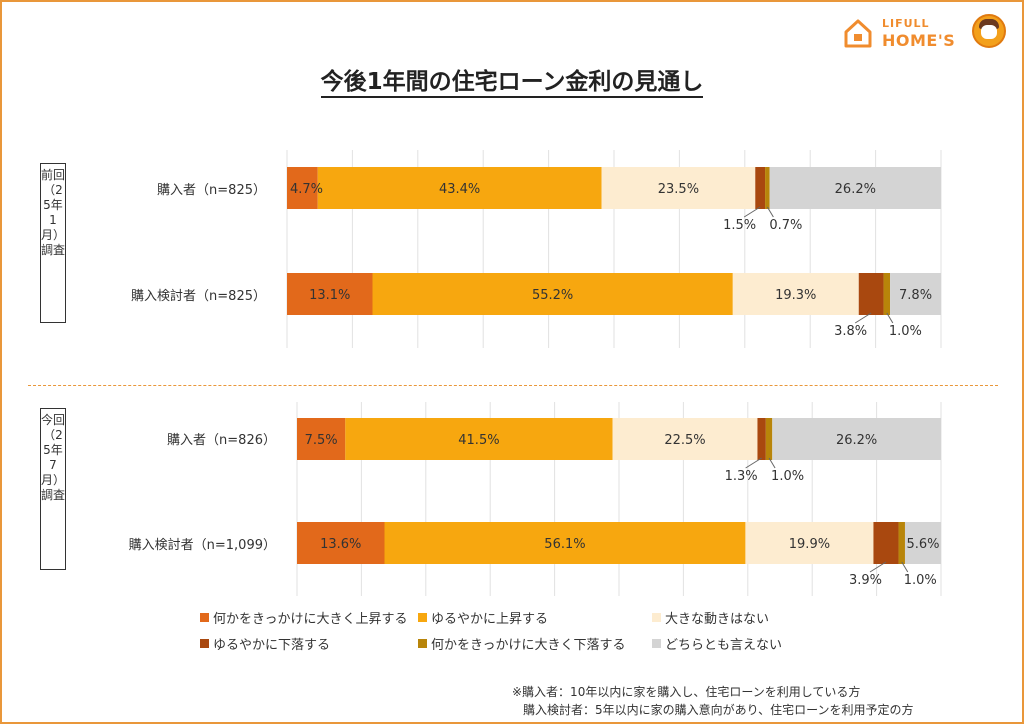 The height and width of the screenshot is (724, 1024). I want to click on legend-item: どちらとも言えない, so click(717, 643).